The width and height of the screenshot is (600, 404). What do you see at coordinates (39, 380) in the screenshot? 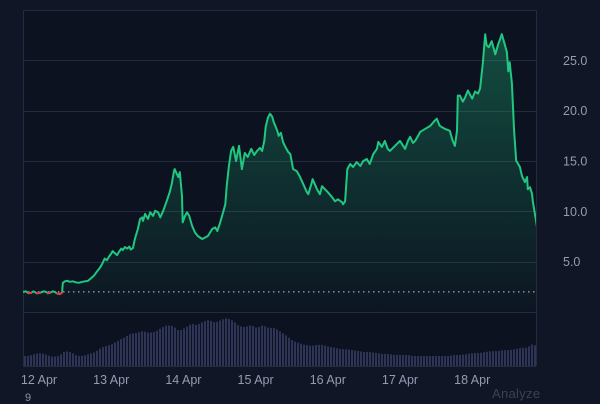
I see `x-tick-label: 12 Apr` at bounding box center [39, 380].